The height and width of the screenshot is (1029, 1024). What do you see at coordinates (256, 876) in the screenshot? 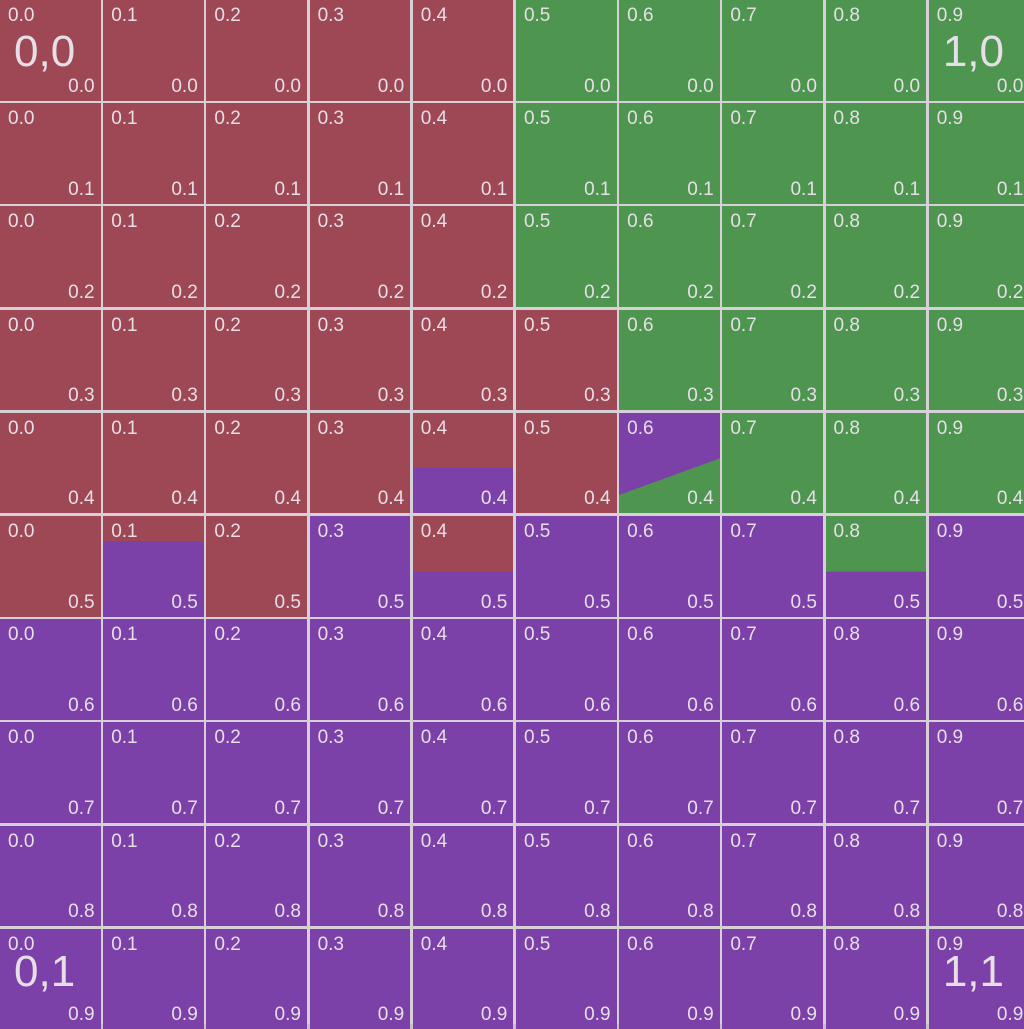
I see `grid-cell: 0.2 0.8` at bounding box center [256, 876].